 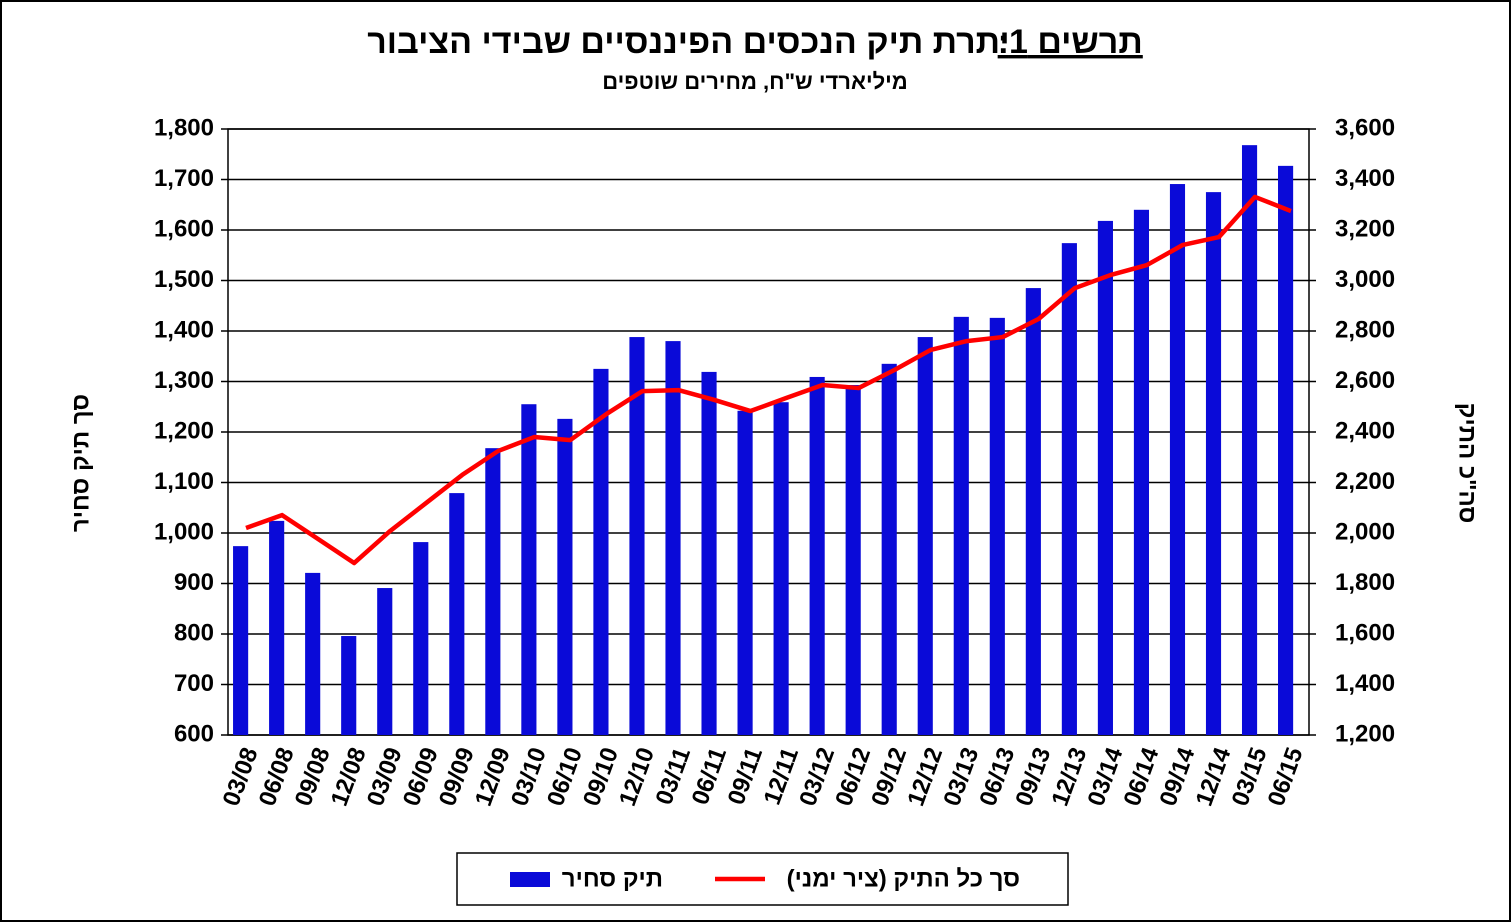 What do you see at coordinates (903, 878) in the screenshot?
I see `legend-label: סך כל התיק (ציר ימני)` at bounding box center [903, 878].